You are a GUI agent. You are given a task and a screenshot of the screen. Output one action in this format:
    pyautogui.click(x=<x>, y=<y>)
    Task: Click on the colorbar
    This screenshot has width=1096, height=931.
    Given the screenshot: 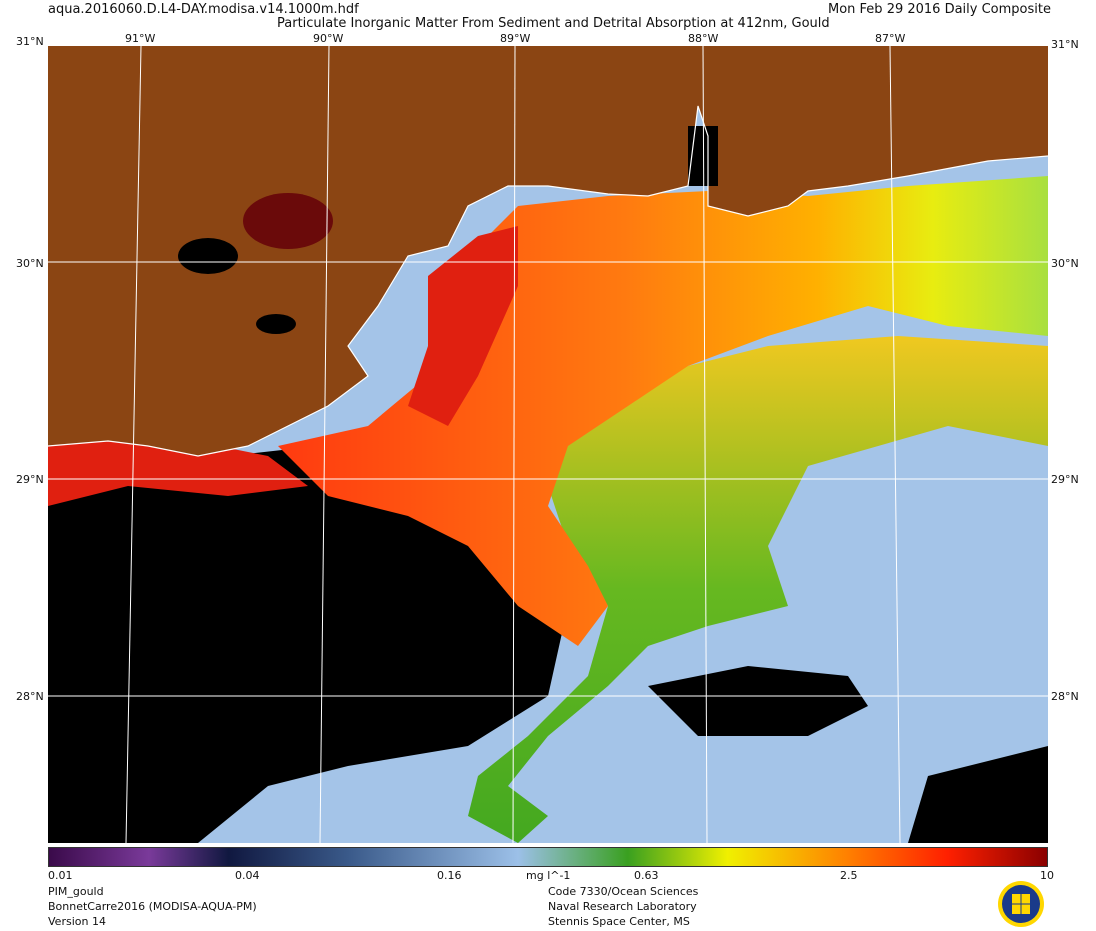 What is the action you would take?
    pyautogui.click(x=548, y=857)
    